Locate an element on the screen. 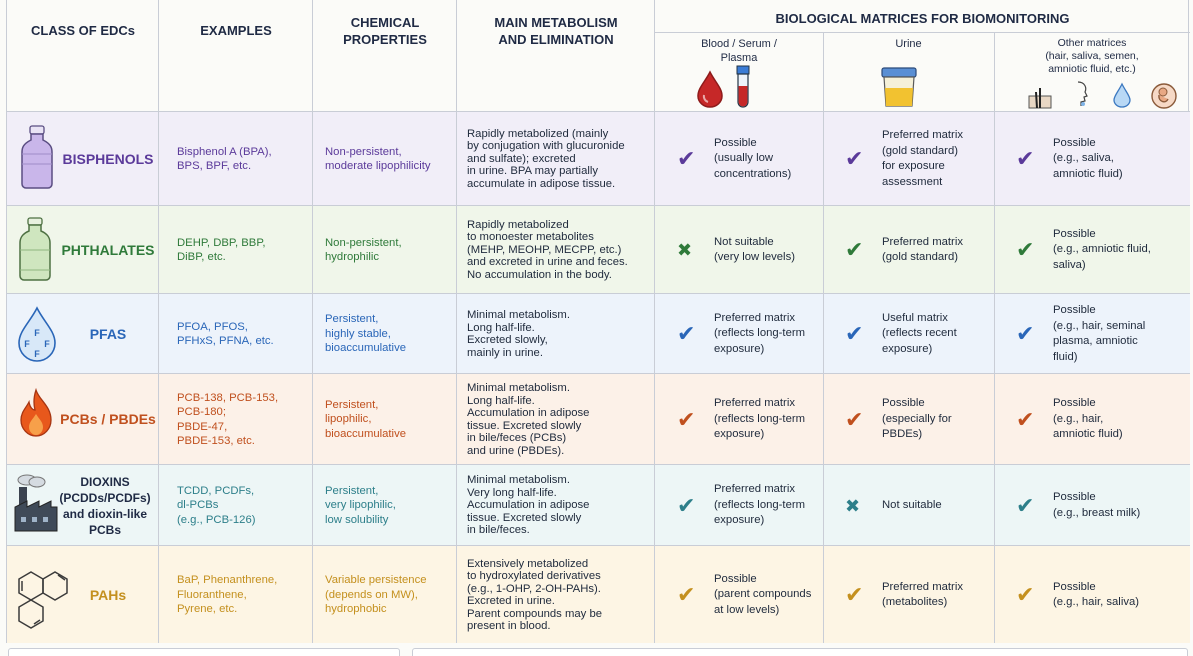 The height and width of the screenshot is (656, 1193). text-line: (very low levels) is located at coordinates (754, 257).